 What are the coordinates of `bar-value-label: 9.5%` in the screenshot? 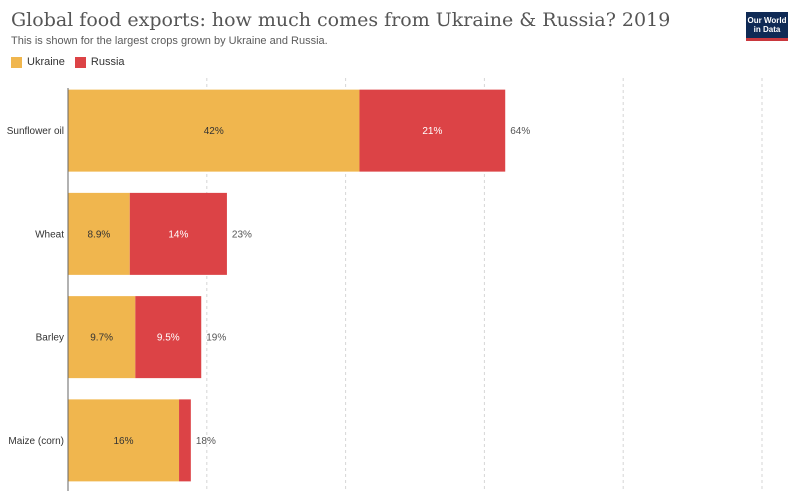 It's located at (168, 338).